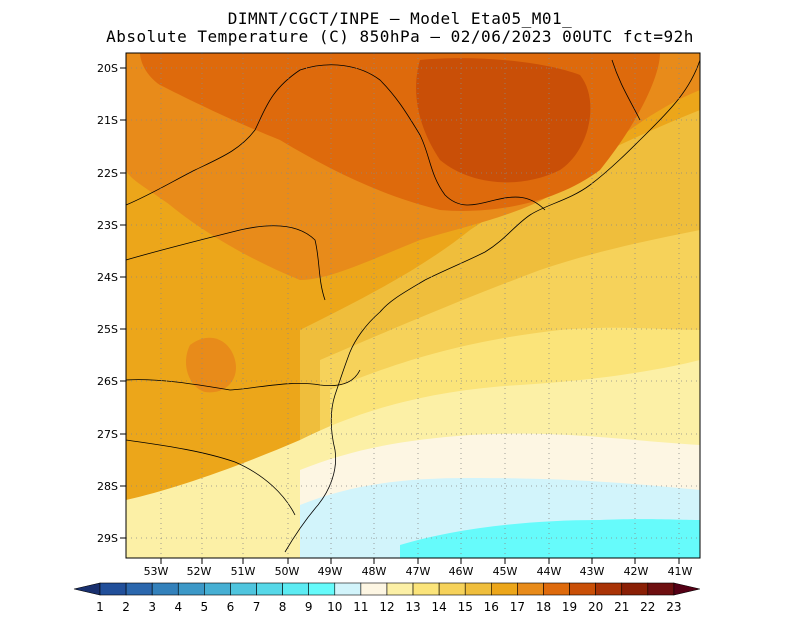 The width and height of the screenshot is (800, 618). Describe the element at coordinates (461, 571) in the screenshot. I see `lon-label: 46W` at that location.